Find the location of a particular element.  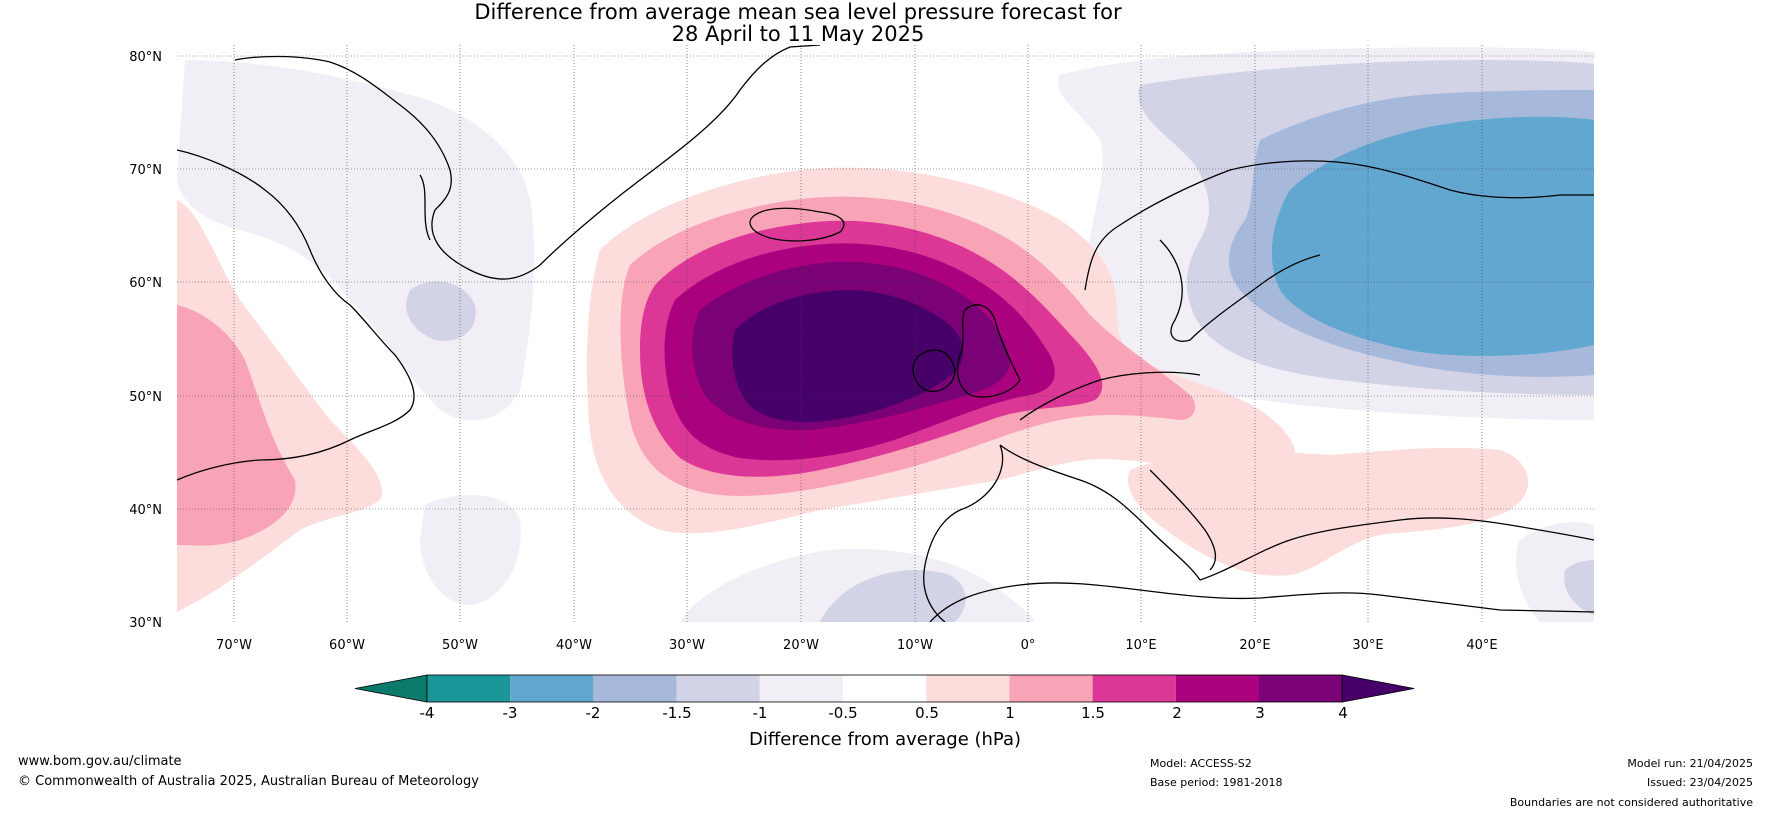

colorbar-tick: -0.5 is located at coordinates (842, 713).